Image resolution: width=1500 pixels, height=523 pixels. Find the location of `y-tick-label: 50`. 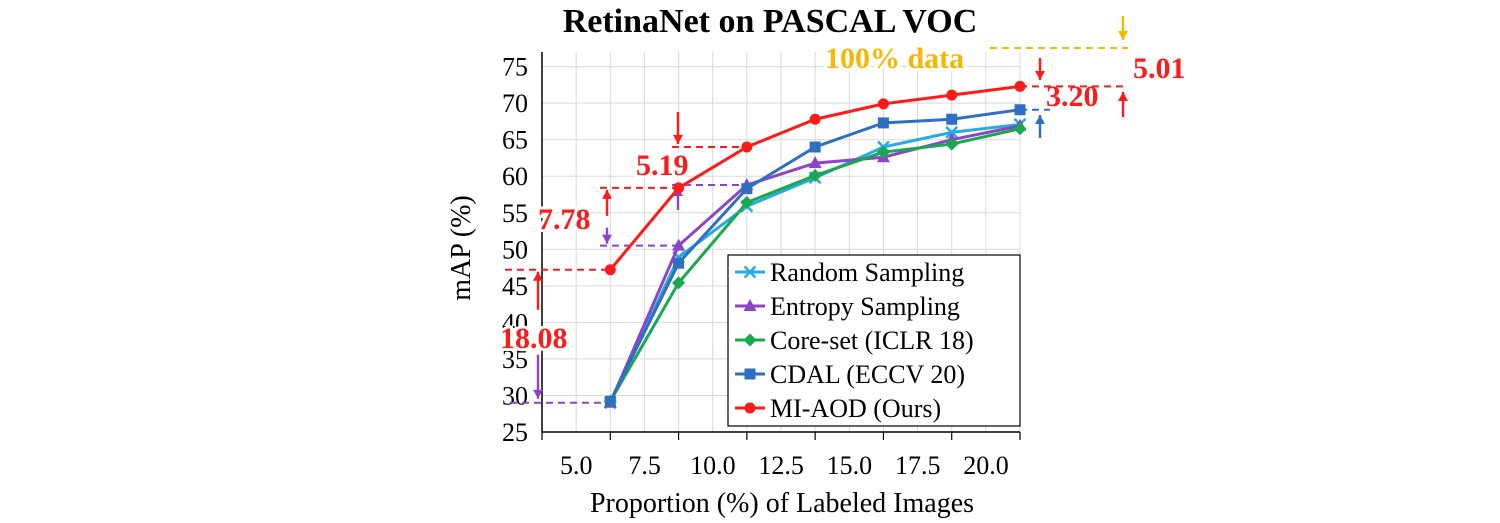

y-tick-label: 50 is located at coordinates (515, 249).